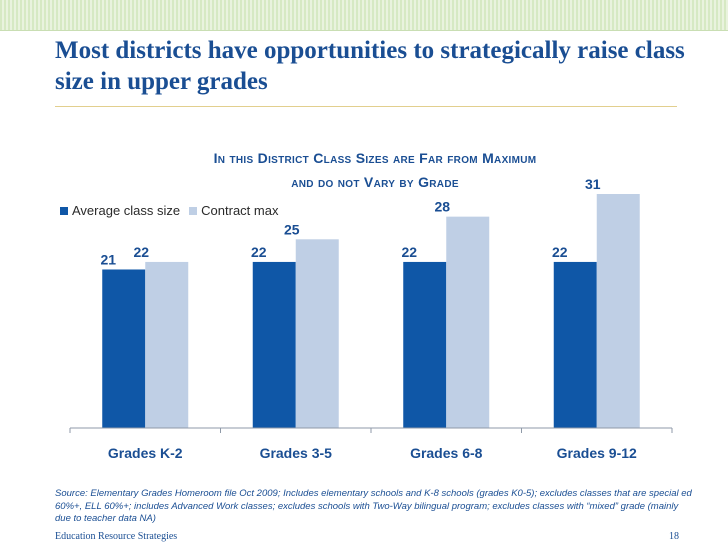 The image size is (728, 546). I want to click on x-tick-label-2: Grades 3-5, so click(296, 453).